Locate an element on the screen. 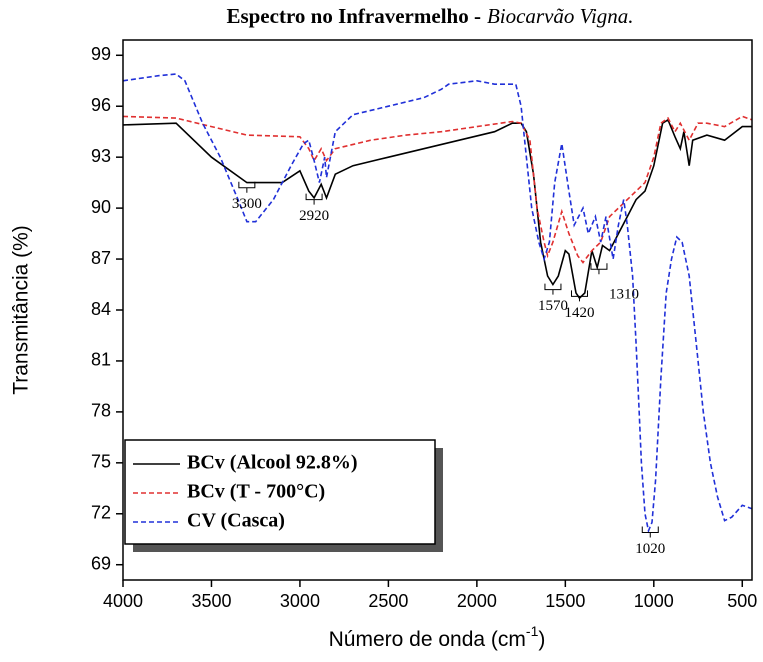  legend-label: CV (Casca) is located at coordinates (236, 521).